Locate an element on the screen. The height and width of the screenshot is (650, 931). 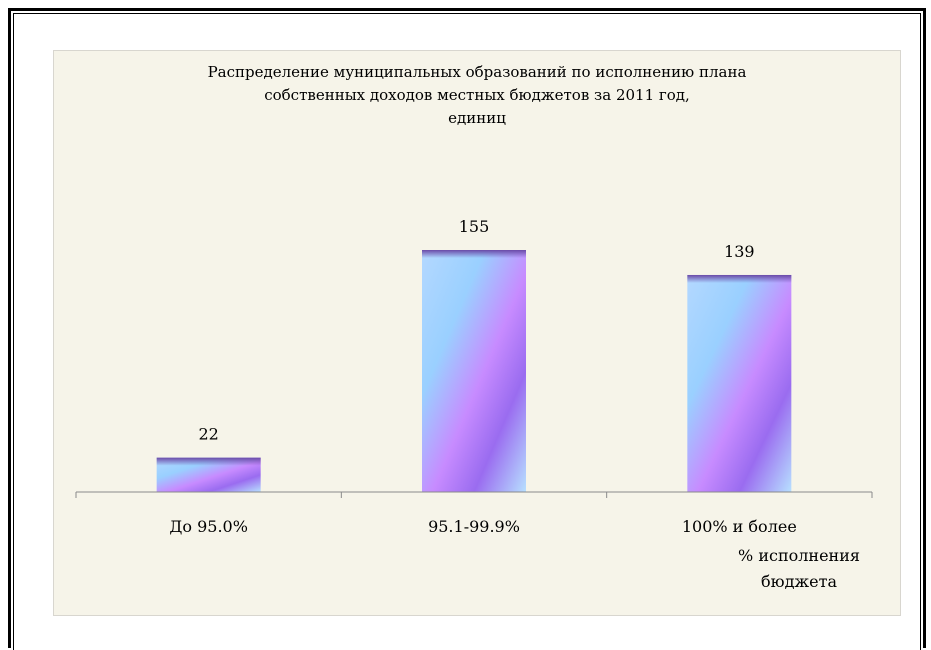
data-label-0: 22 is located at coordinates (208, 434).